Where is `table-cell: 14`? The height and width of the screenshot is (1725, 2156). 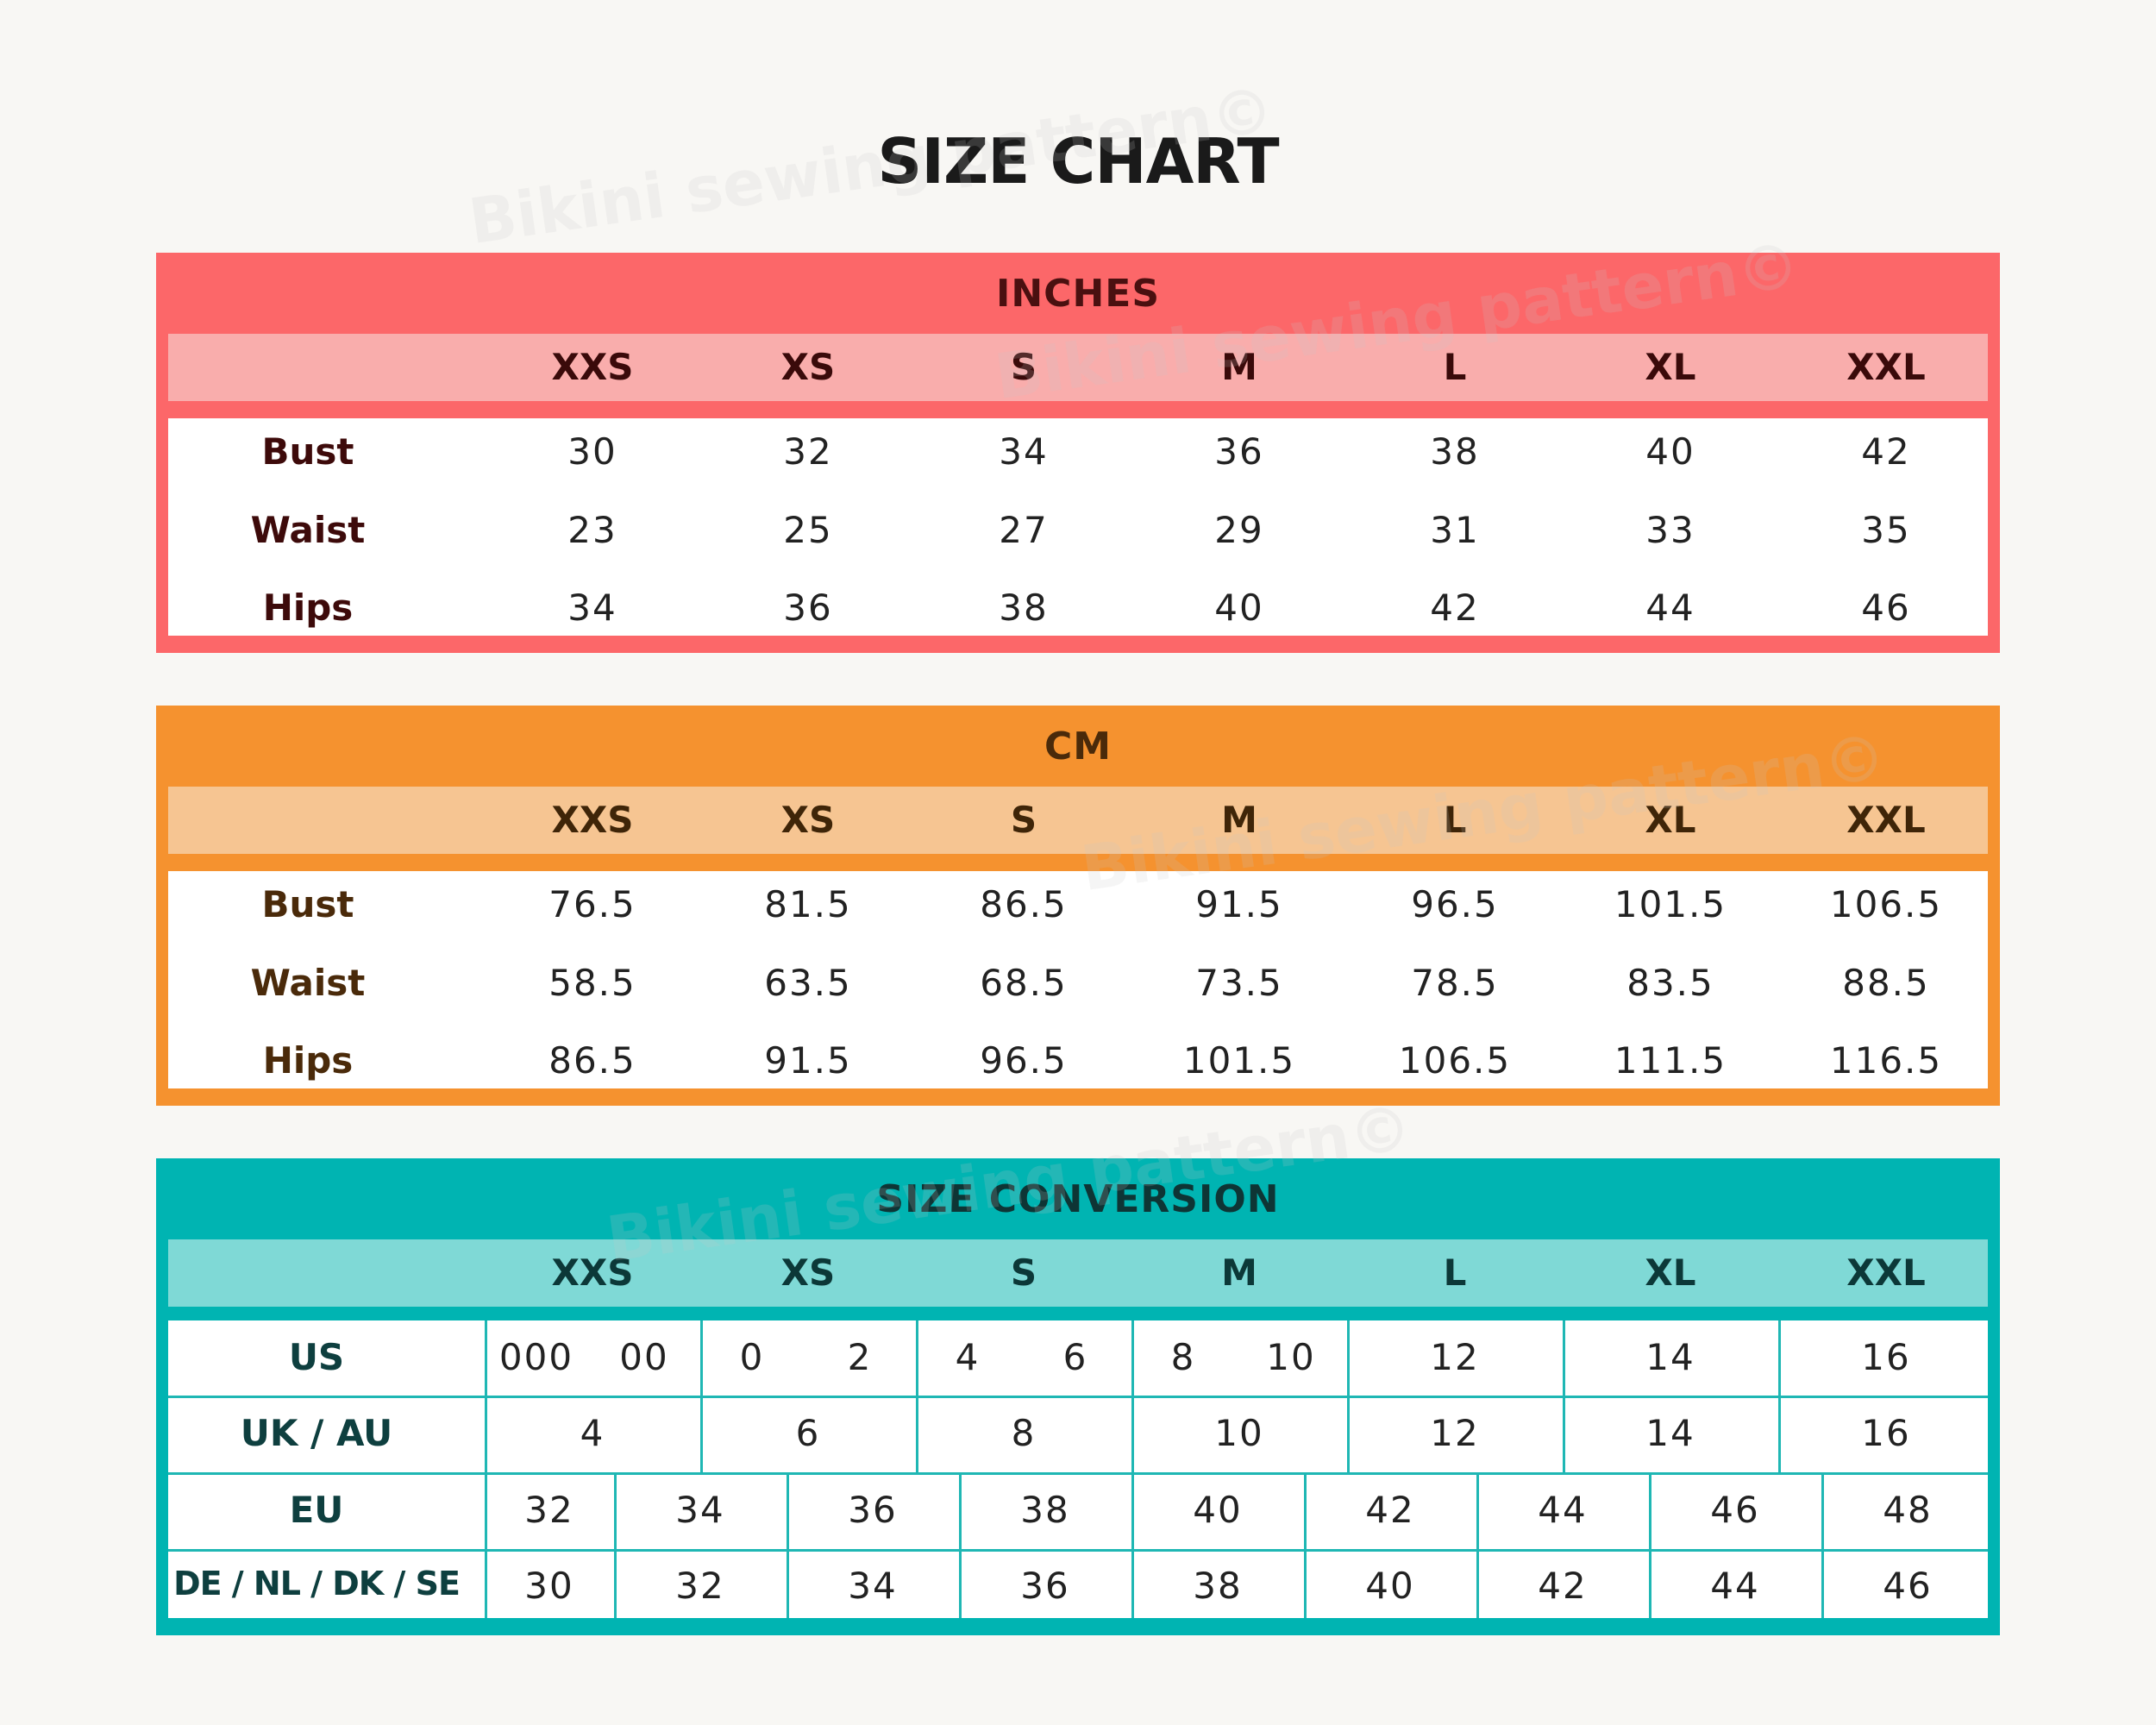 table-cell: 14 is located at coordinates (1670, 1357).